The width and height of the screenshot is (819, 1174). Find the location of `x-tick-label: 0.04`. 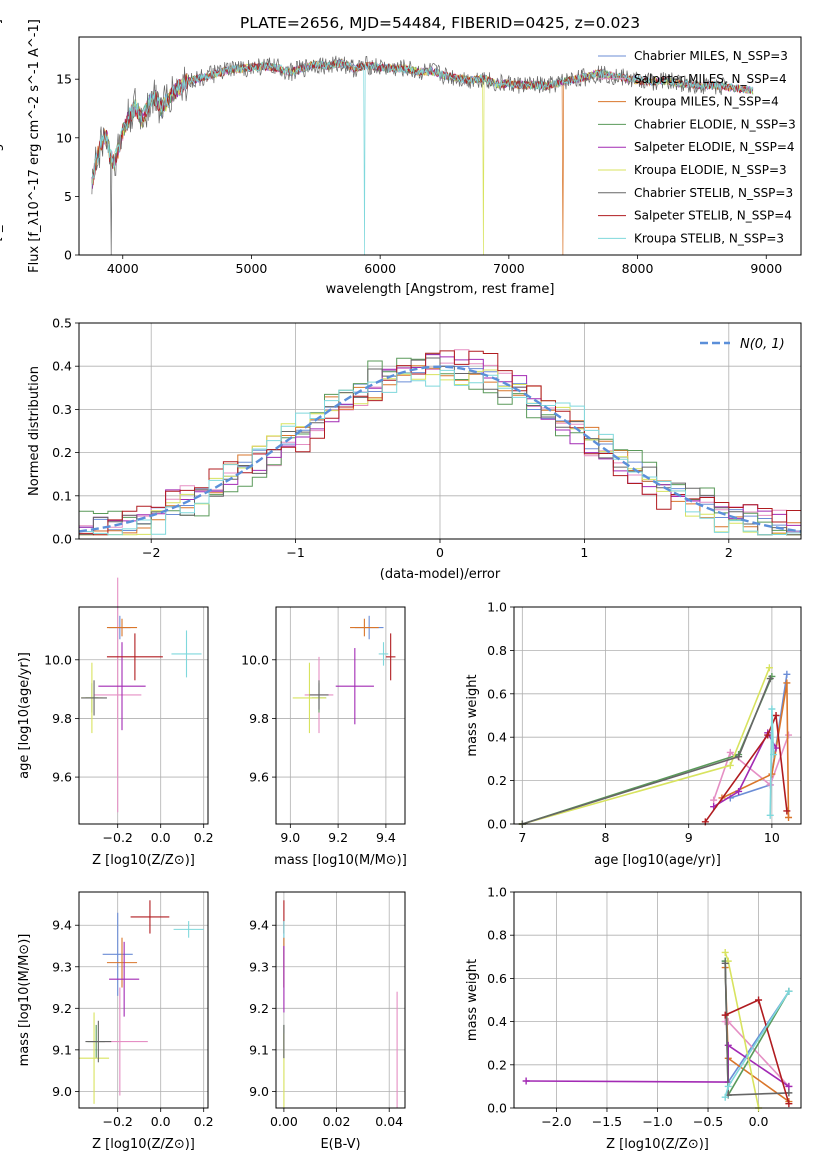

x-tick-label: 0.04 is located at coordinates (389, 1121).